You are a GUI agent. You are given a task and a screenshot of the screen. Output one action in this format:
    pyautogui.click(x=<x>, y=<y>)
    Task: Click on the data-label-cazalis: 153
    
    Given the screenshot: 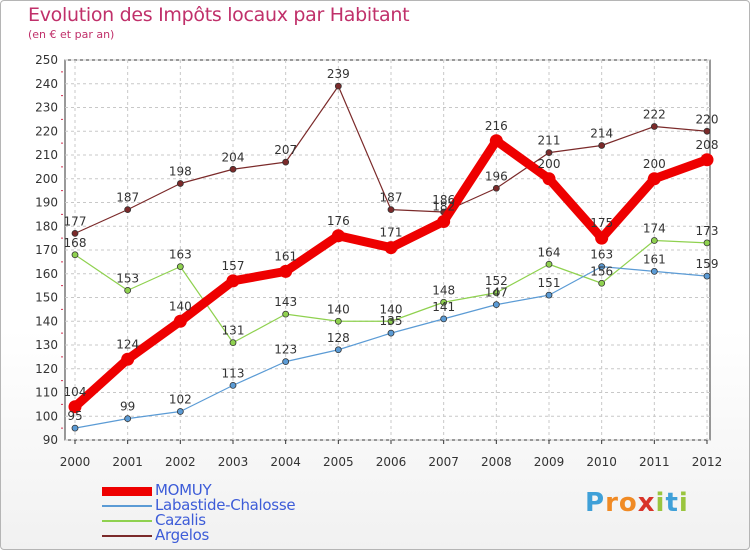 What is the action you would take?
    pyautogui.click(x=127, y=278)
    